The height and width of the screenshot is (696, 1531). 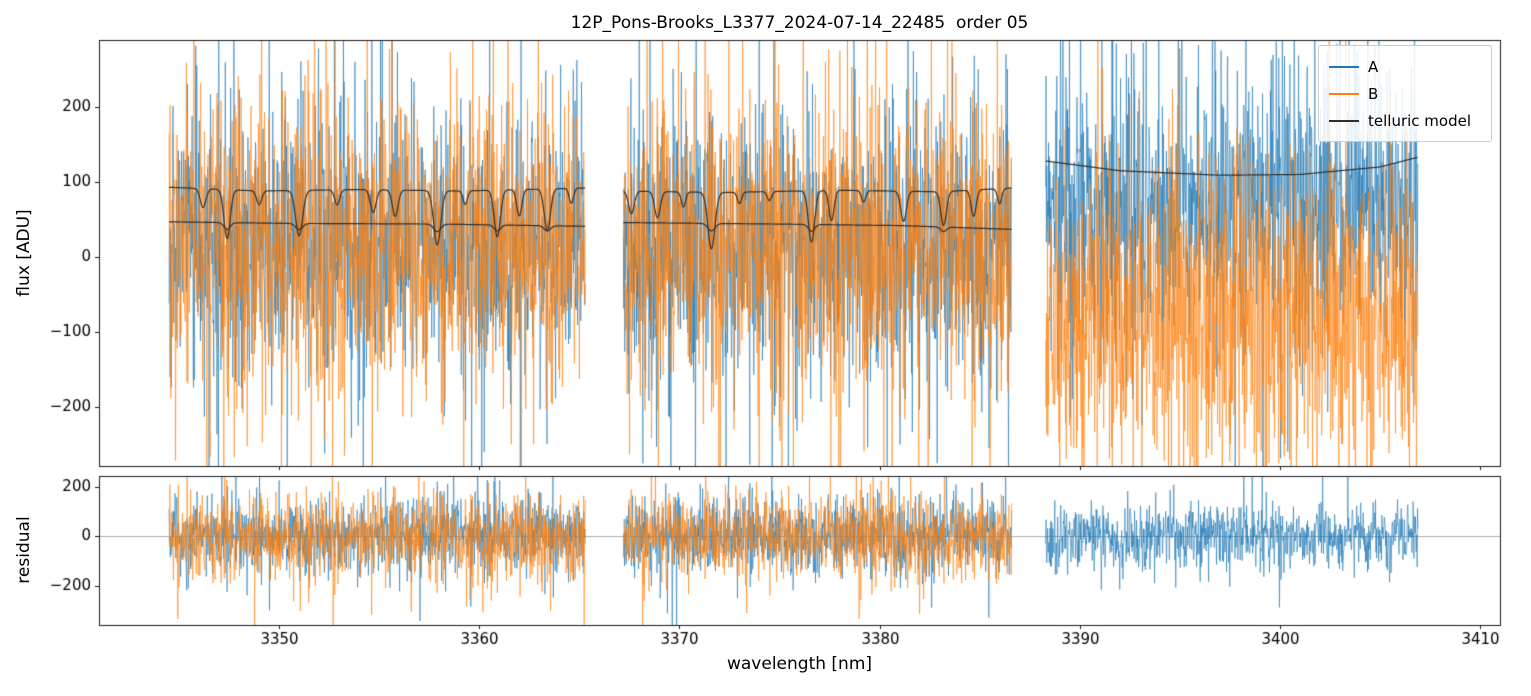 I want to click on legend-label-telluric: telluric model, so click(x=1420, y=120).